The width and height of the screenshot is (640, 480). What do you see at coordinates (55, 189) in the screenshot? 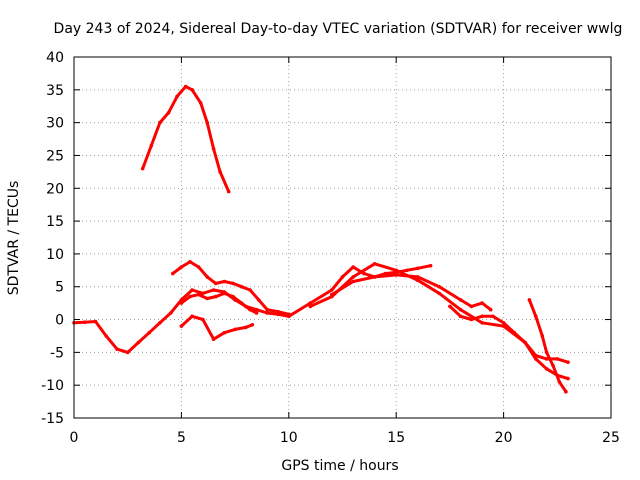
I see `y-tick-label: 20` at bounding box center [55, 189].